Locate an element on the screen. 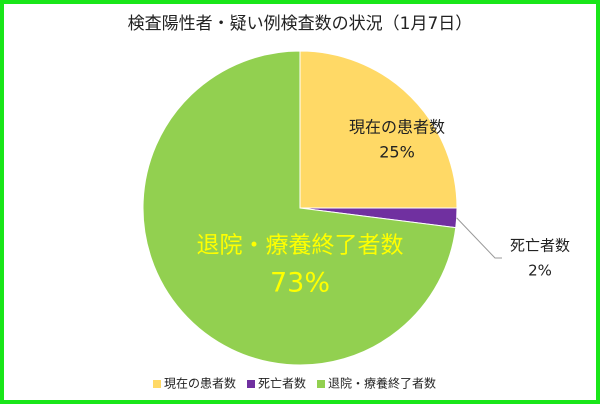  slice-label: 現在の患者数 is located at coordinates (397, 127).